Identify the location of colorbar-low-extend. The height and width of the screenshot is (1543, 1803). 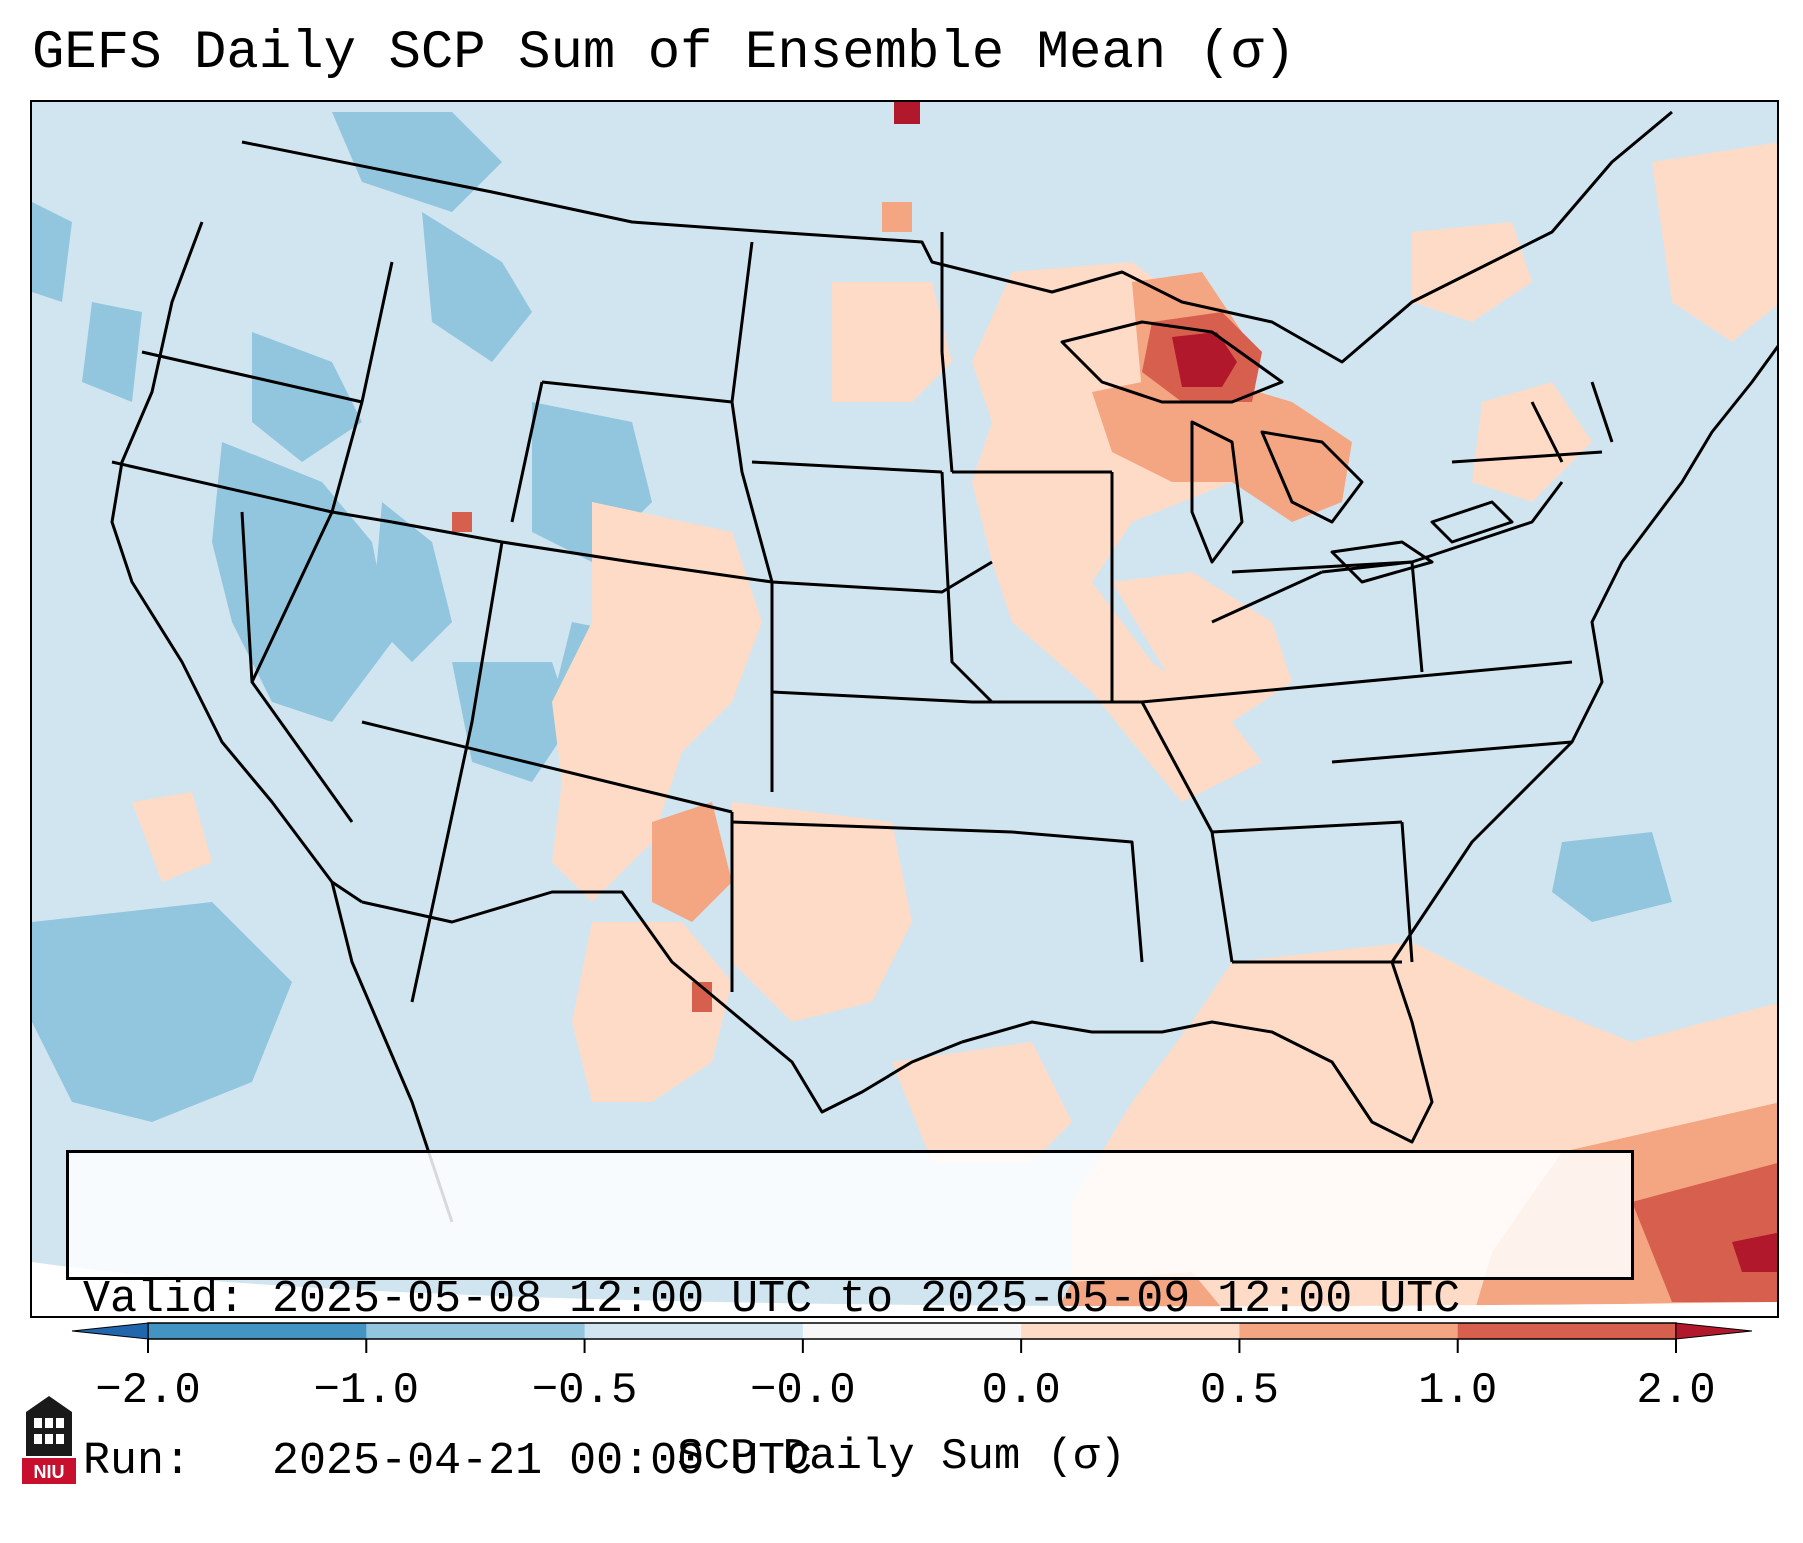
(110, 1331).